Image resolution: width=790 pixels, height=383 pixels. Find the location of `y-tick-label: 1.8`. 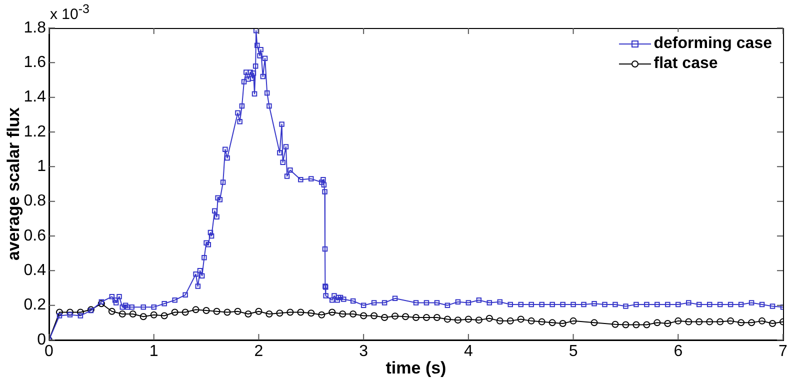

y-tick-label: 1.8 is located at coordinates (35, 27).